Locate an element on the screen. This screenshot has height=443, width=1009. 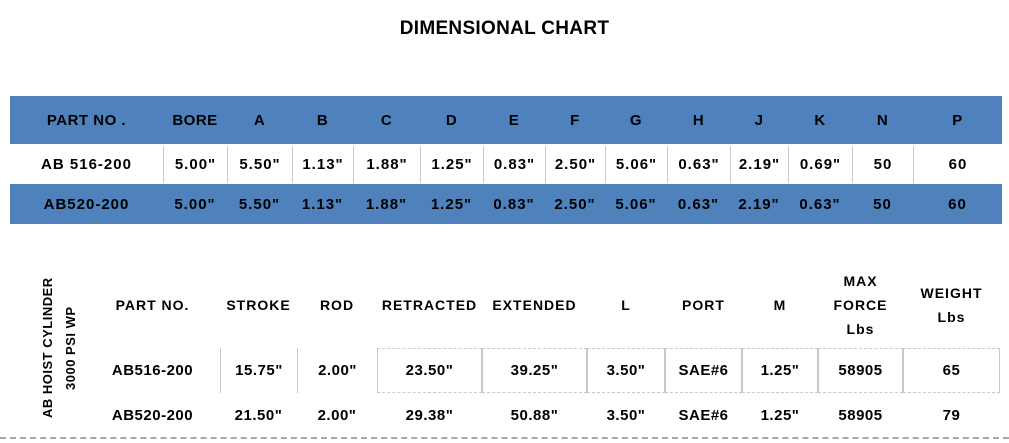
dim-table-cell-1-3: 1.13" is located at coordinates (322, 204).